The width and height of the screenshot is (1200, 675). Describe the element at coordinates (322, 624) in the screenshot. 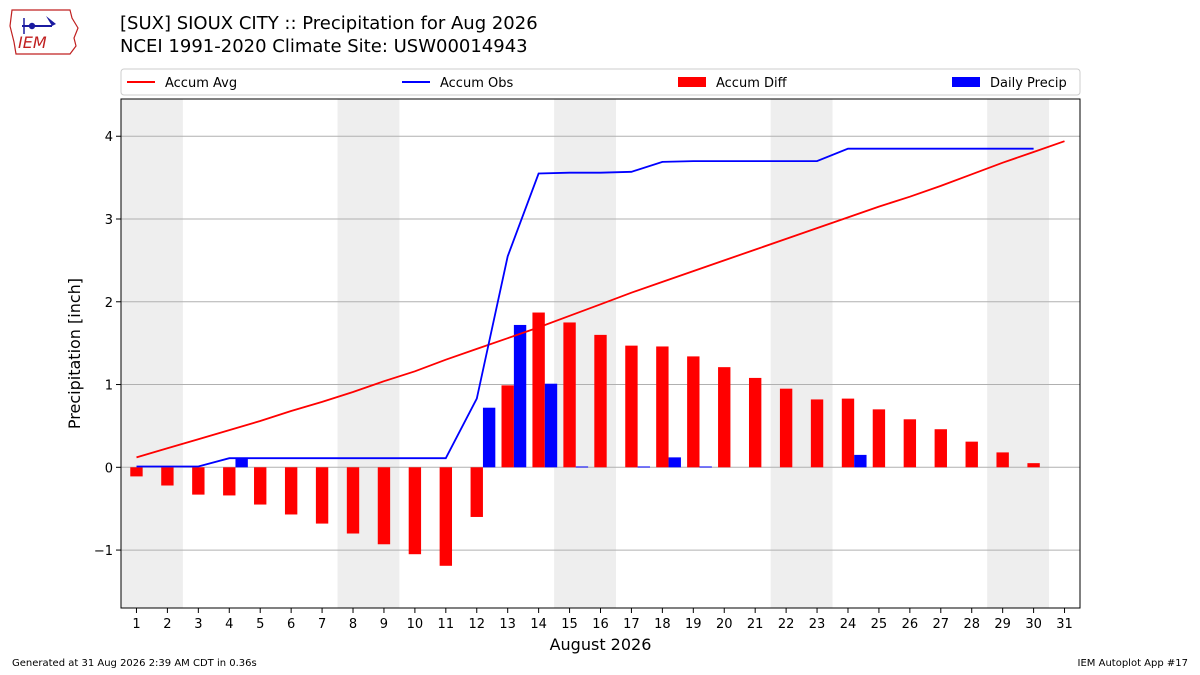

I see `x-tick-label: 7` at that location.